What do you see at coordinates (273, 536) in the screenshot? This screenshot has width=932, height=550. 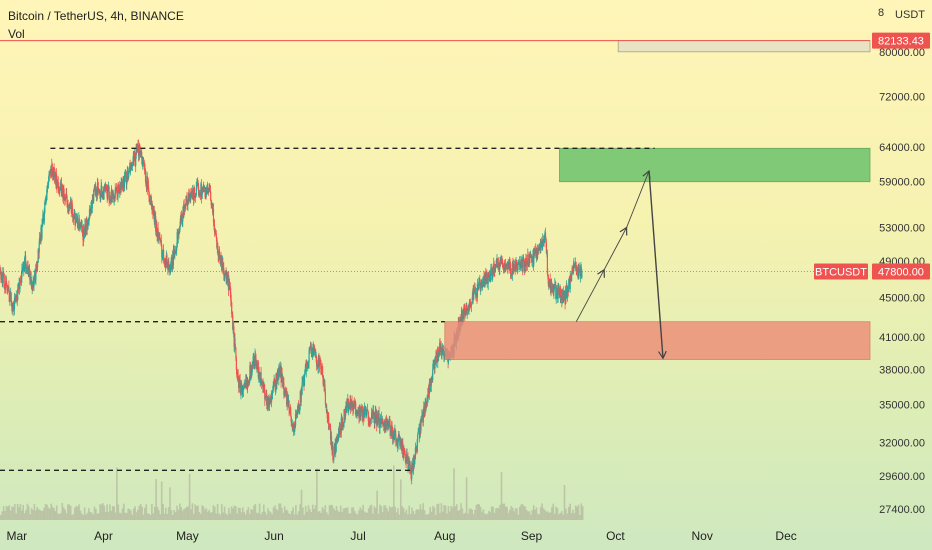 I see `x-tick-label: Jun` at bounding box center [273, 536].